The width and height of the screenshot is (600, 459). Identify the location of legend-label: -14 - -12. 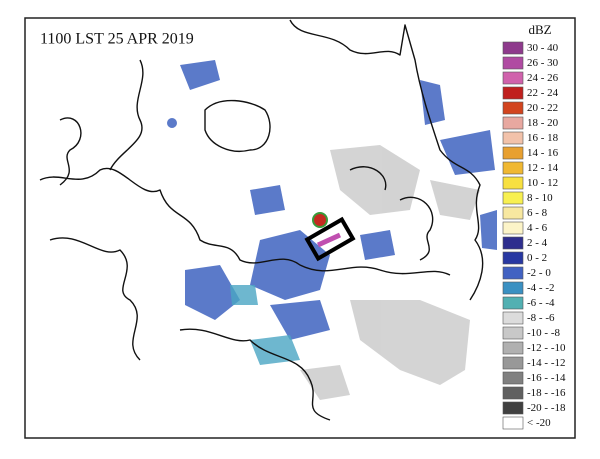
(546, 363).